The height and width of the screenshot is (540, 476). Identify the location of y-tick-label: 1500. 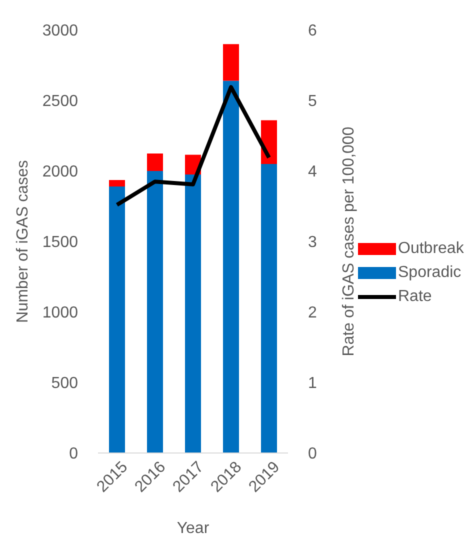
(60, 243).